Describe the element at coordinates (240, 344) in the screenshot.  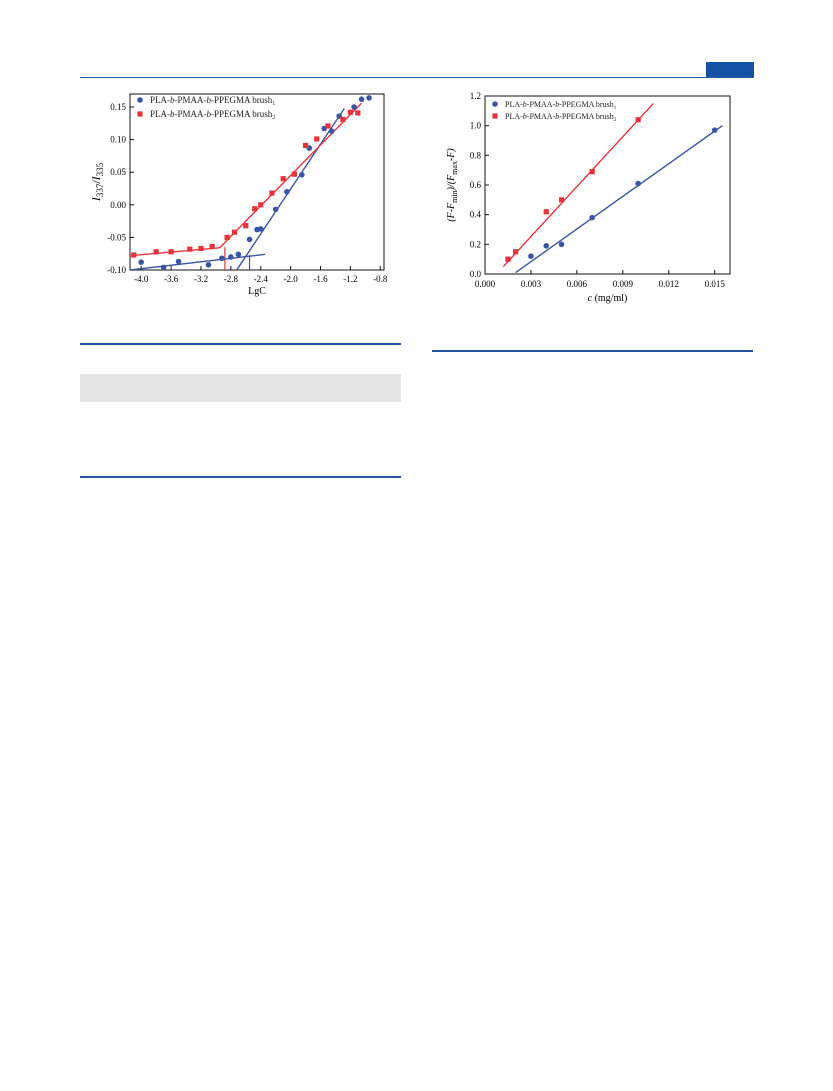
I see `table-top-rule` at that location.